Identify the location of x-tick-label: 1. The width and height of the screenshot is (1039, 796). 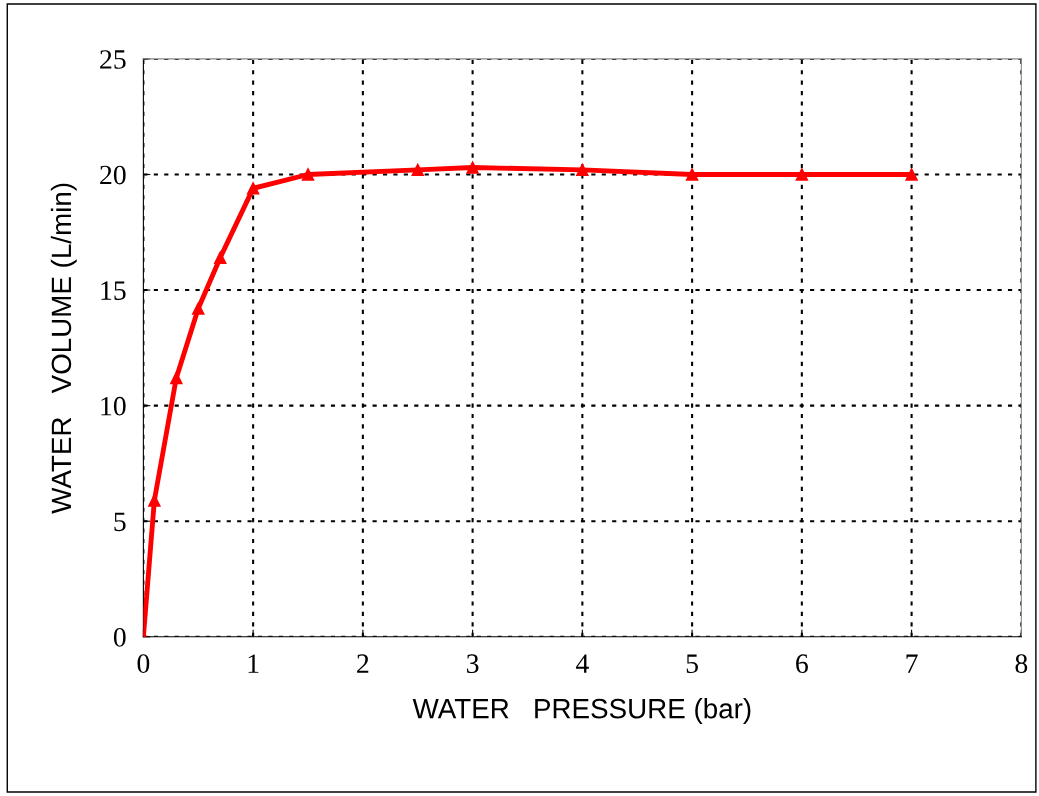
(253, 663).